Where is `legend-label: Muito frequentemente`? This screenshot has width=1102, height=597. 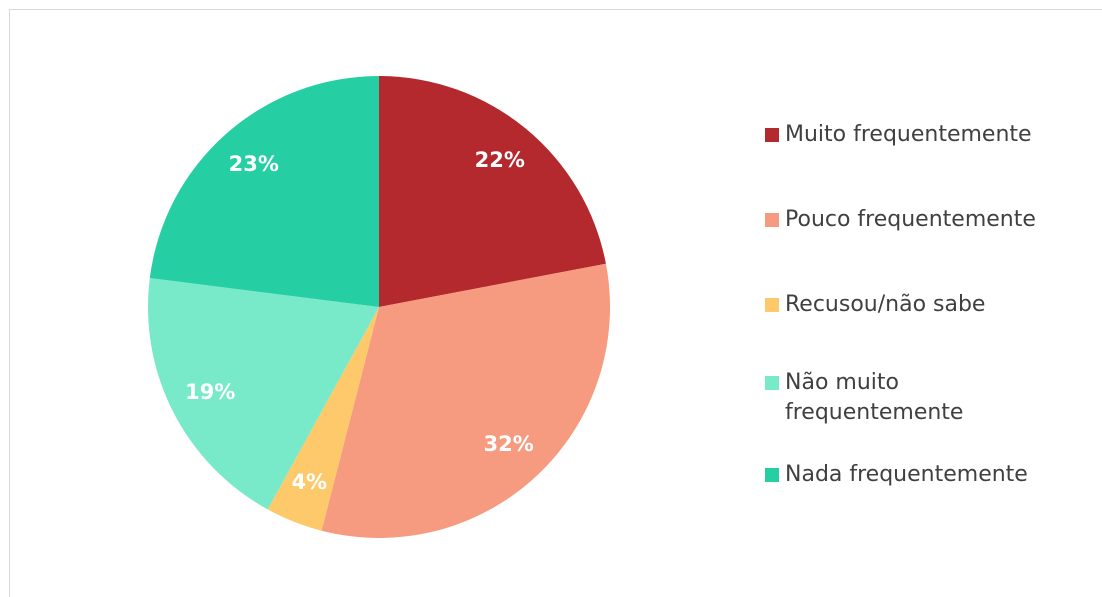 legend-label: Muito frequentemente is located at coordinates (908, 134).